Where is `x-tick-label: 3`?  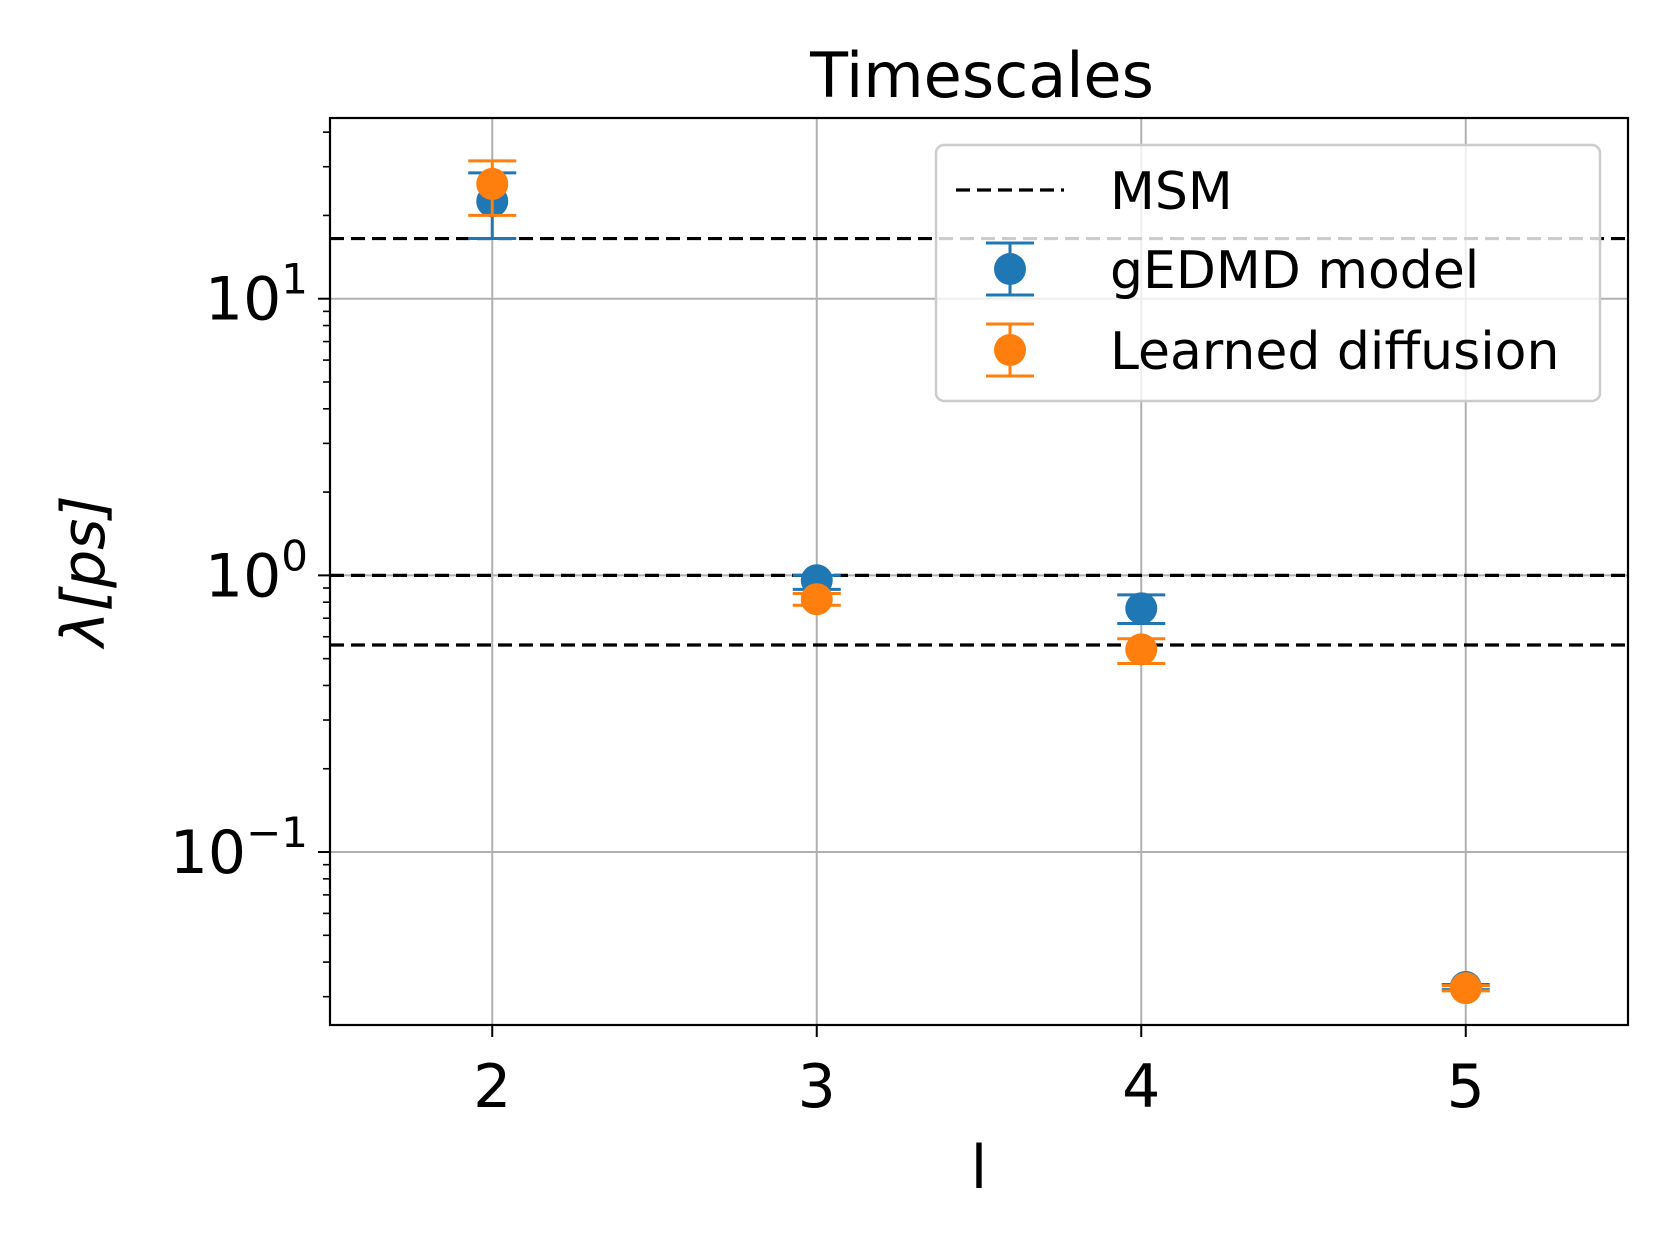
x-tick-label: 3 is located at coordinates (817, 1087).